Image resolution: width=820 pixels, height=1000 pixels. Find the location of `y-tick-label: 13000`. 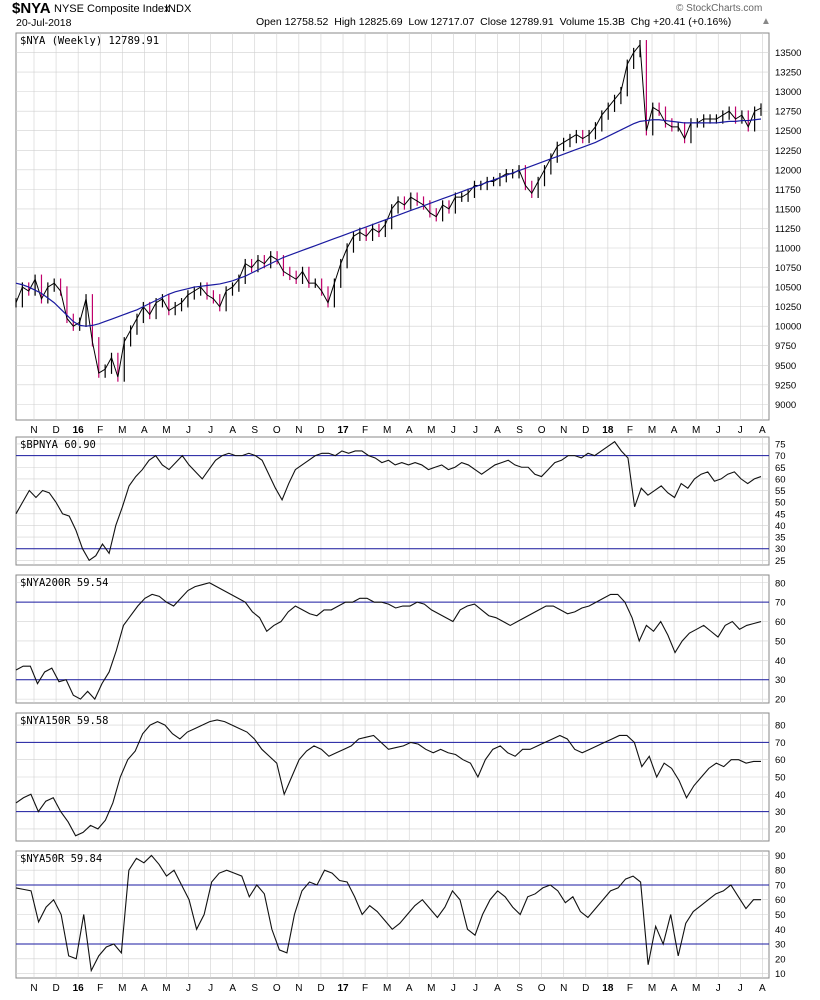

y-tick-label: 13000 is located at coordinates (788, 92).